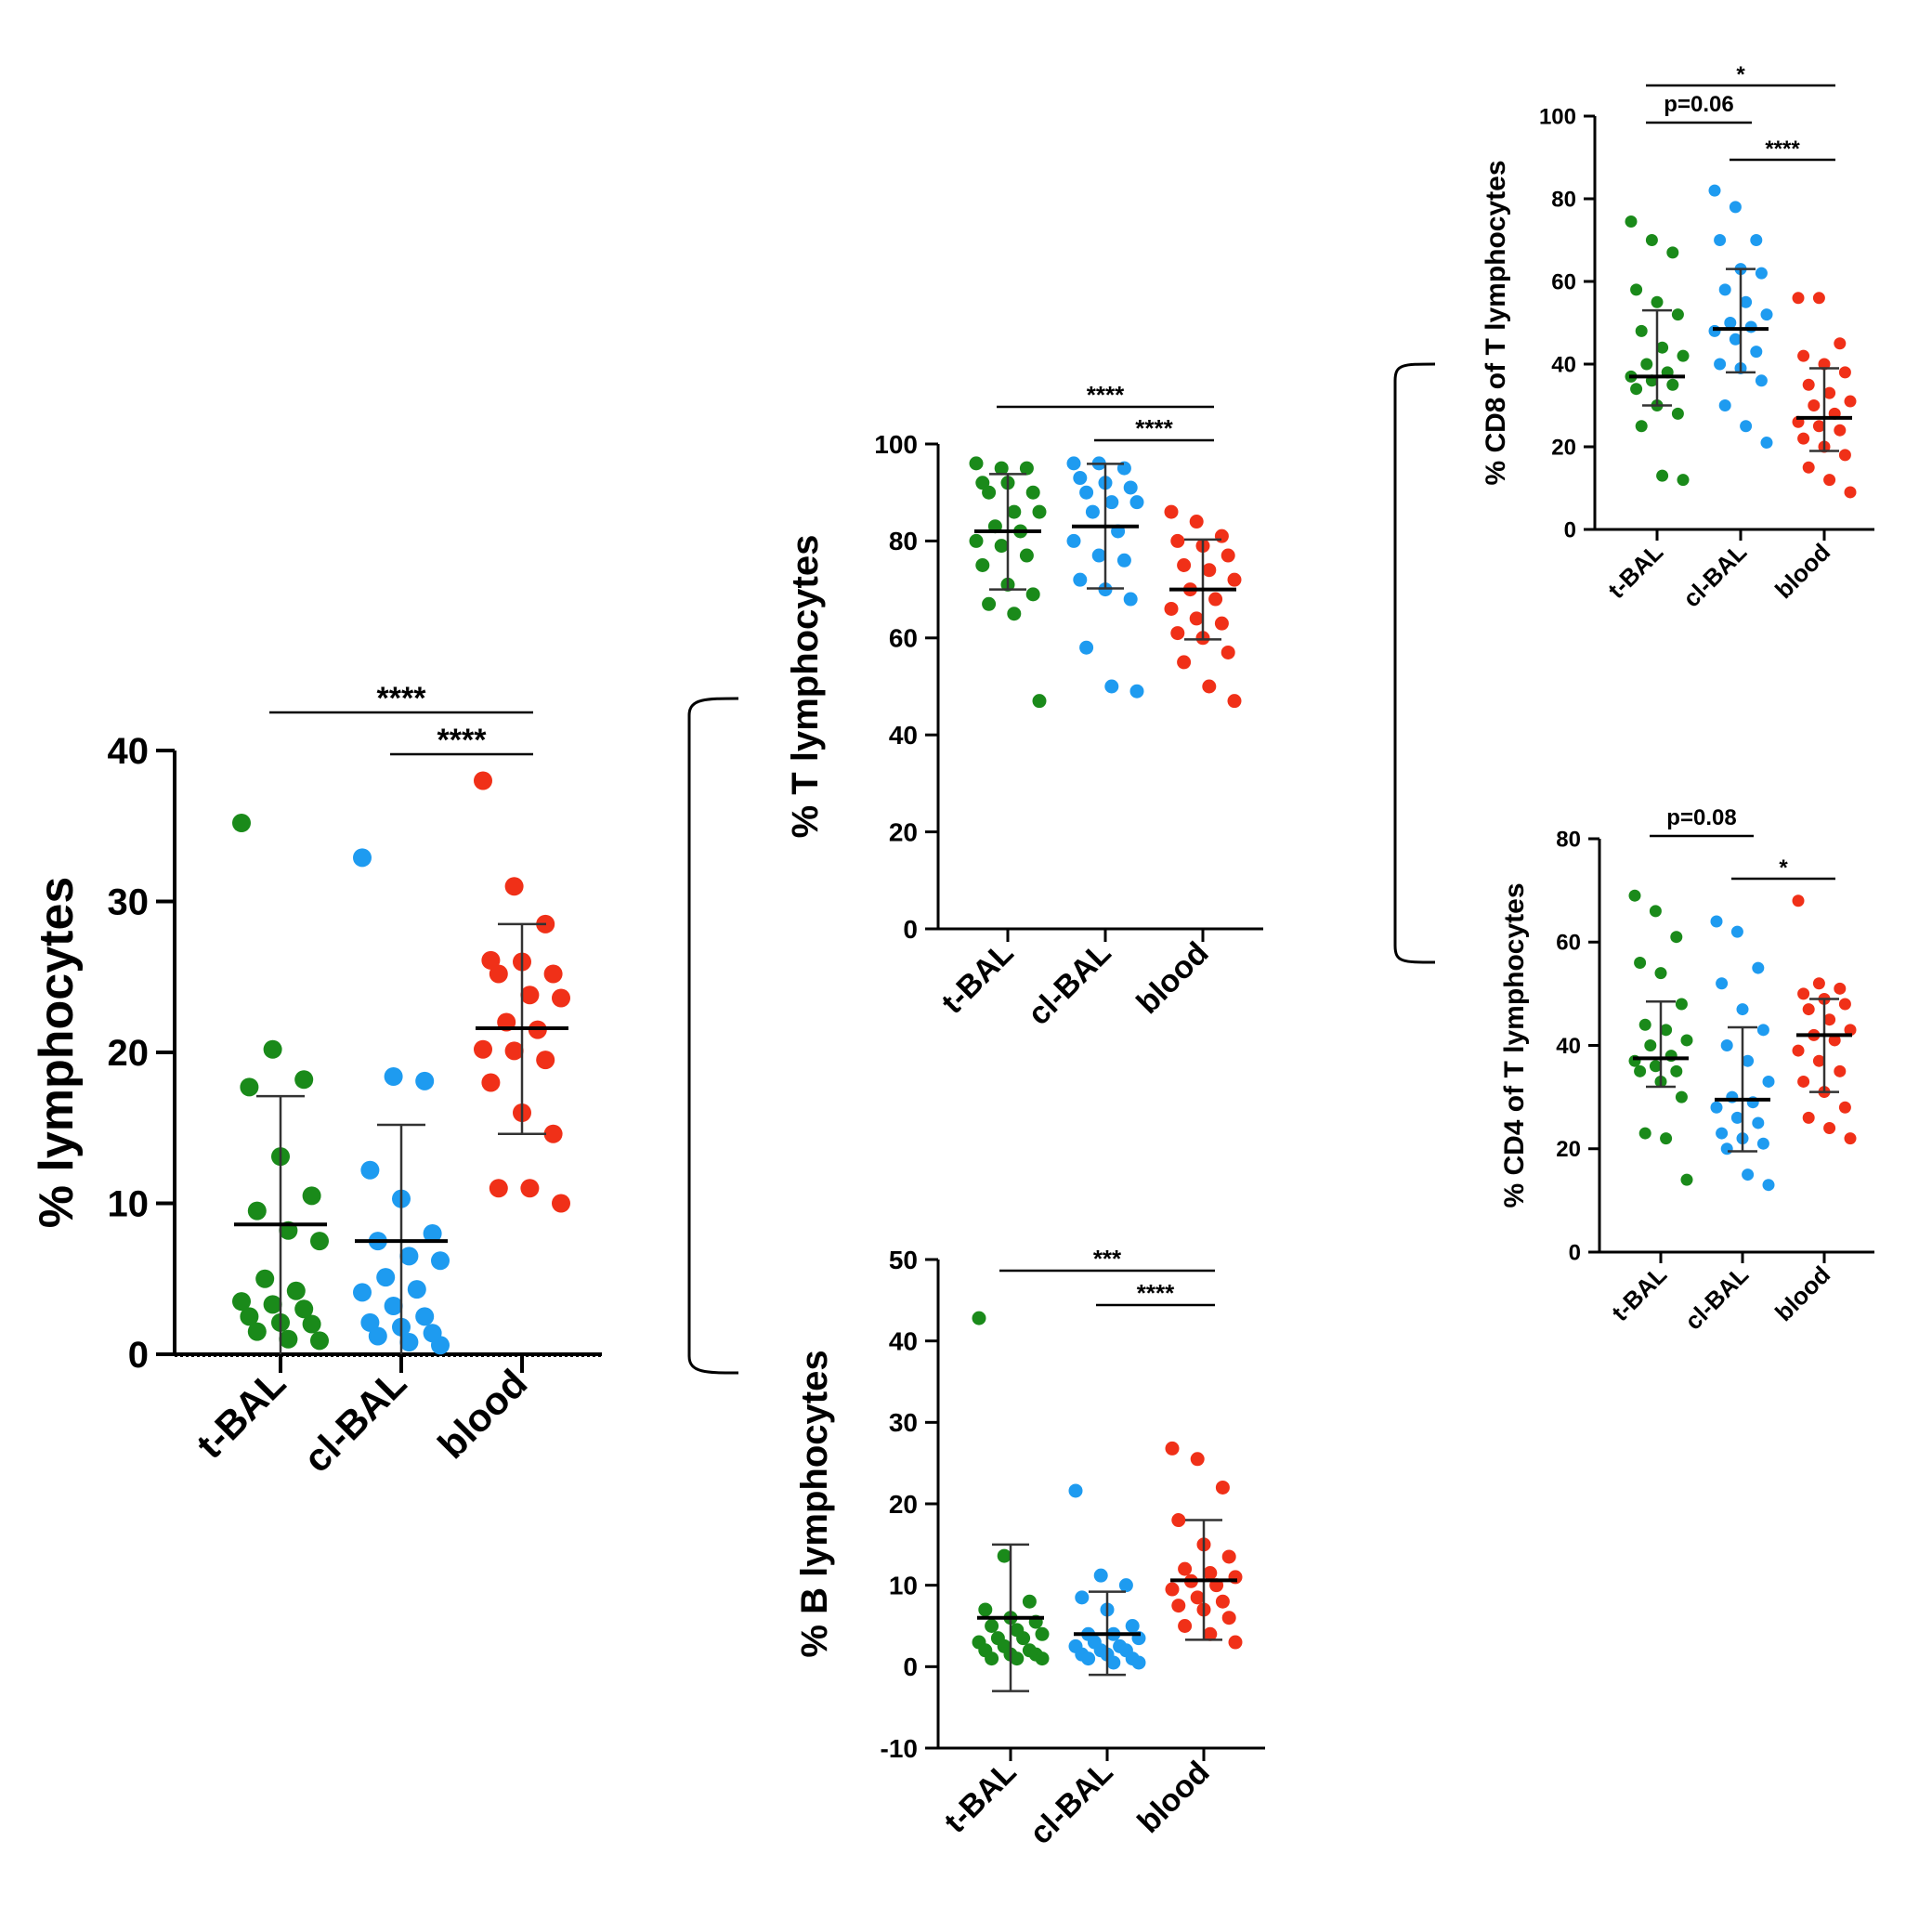  What do you see at coordinates (903, 1585) in the screenshot?
I see `y-tick-label: 10` at bounding box center [903, 1585].